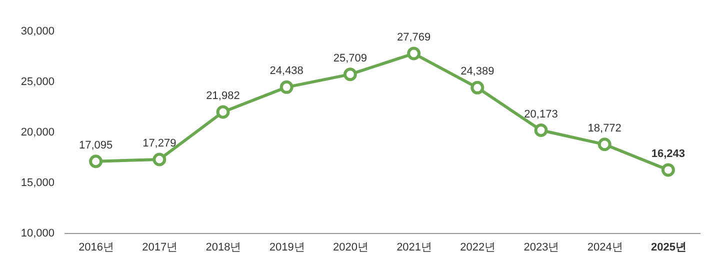 This screenshot has width=710, height=260. What do you see at coordinates (542, 248) in the screenshot?
I see `x-tick-label: 2023년` at bounding box center [542, 248].